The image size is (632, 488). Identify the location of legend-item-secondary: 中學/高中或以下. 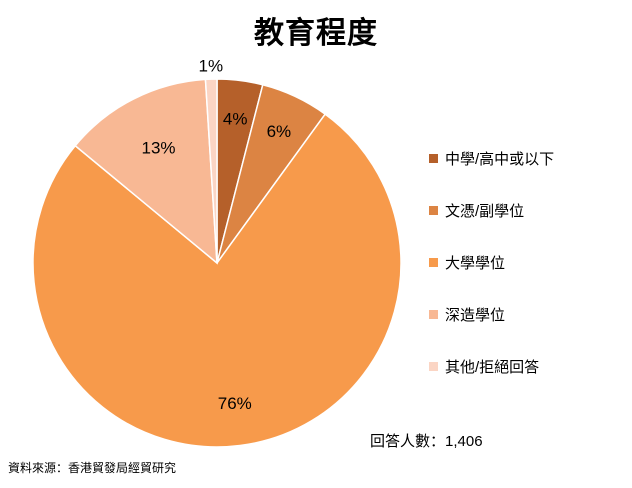
(491, 158).